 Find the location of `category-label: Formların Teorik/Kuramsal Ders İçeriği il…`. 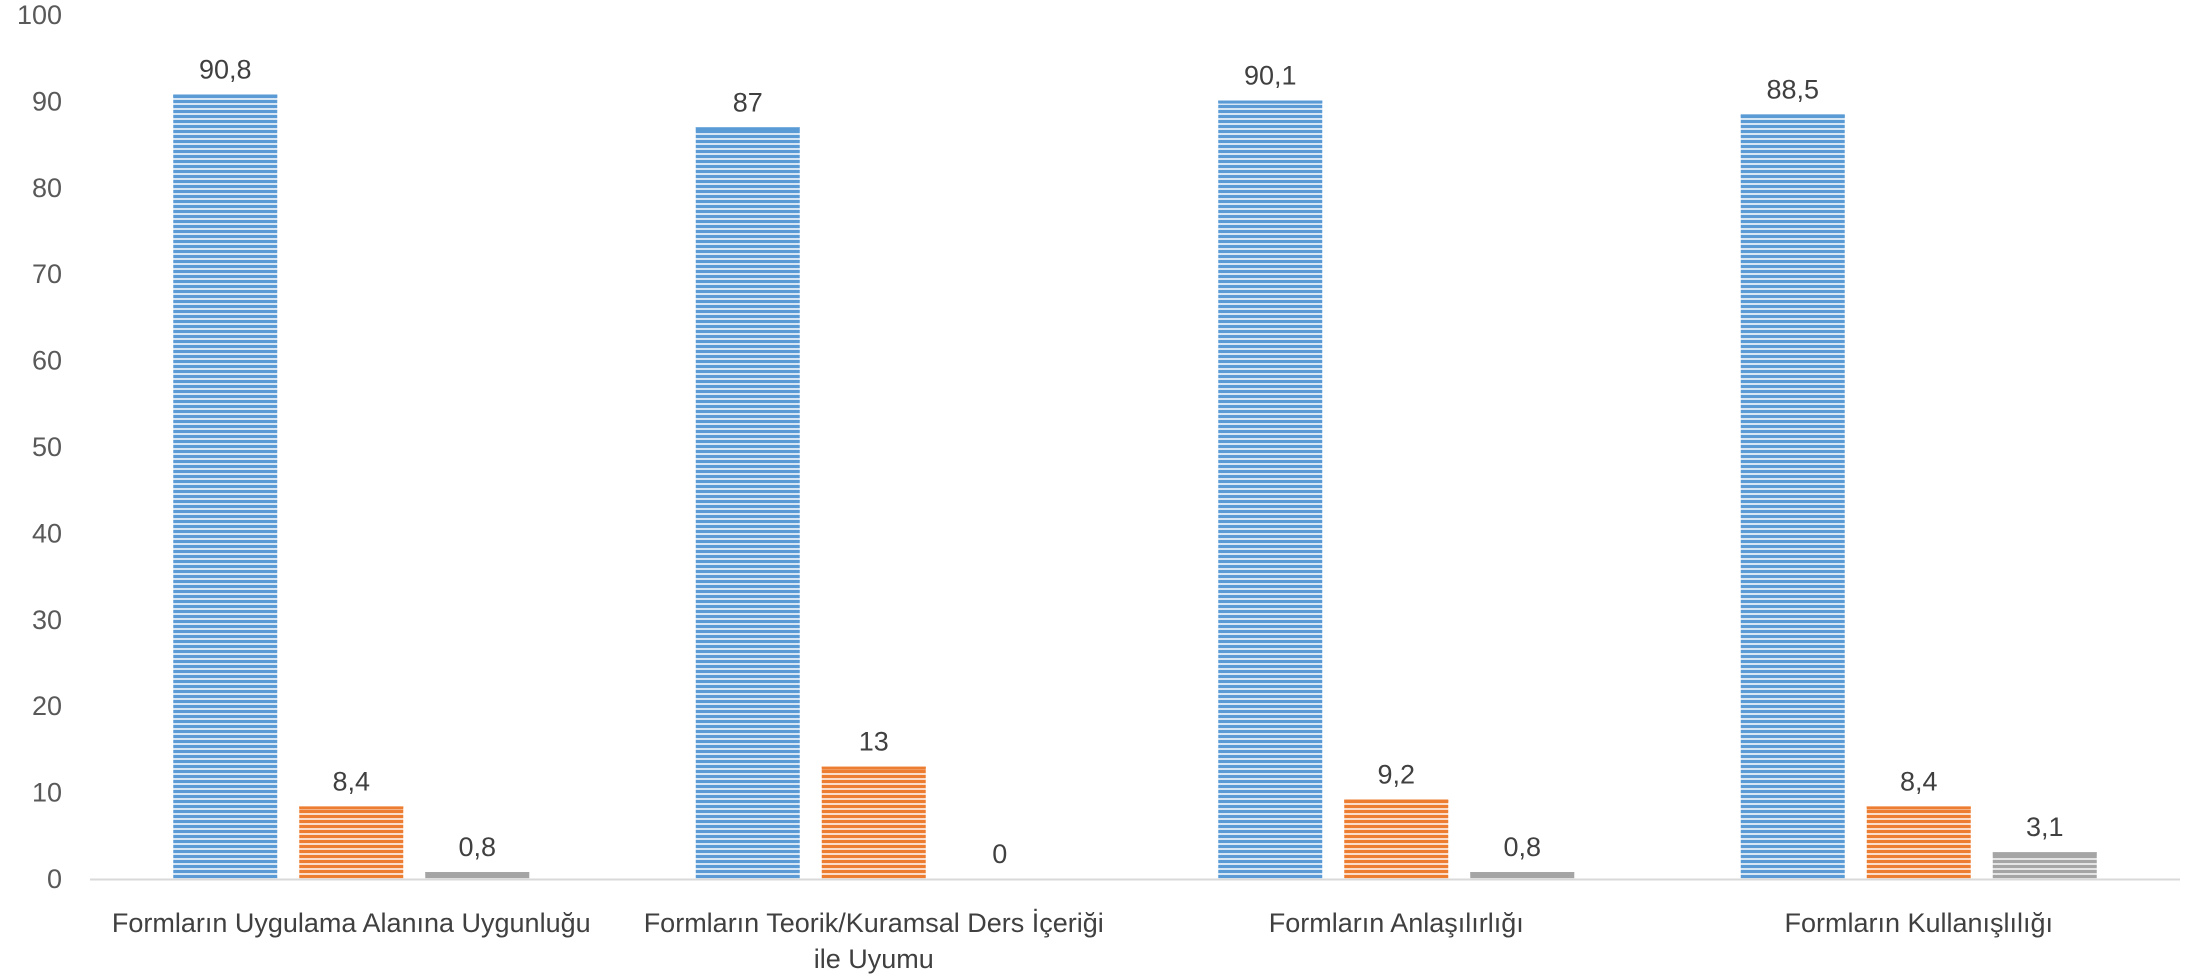

category-label: Formların Teorik/Kuramsal Ders İçeriği il… is located at coordinates (874, 940).